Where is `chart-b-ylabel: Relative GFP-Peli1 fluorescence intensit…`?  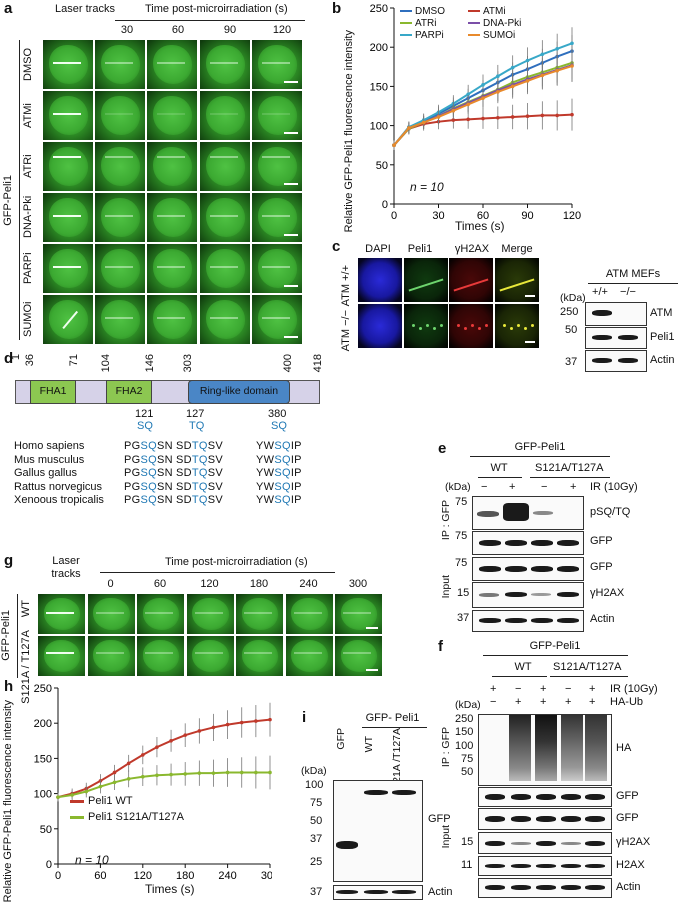
chart-b-ylabel: Relative GFP-Peli1 fluorescence intensit… is located at coordinates (349, 131).